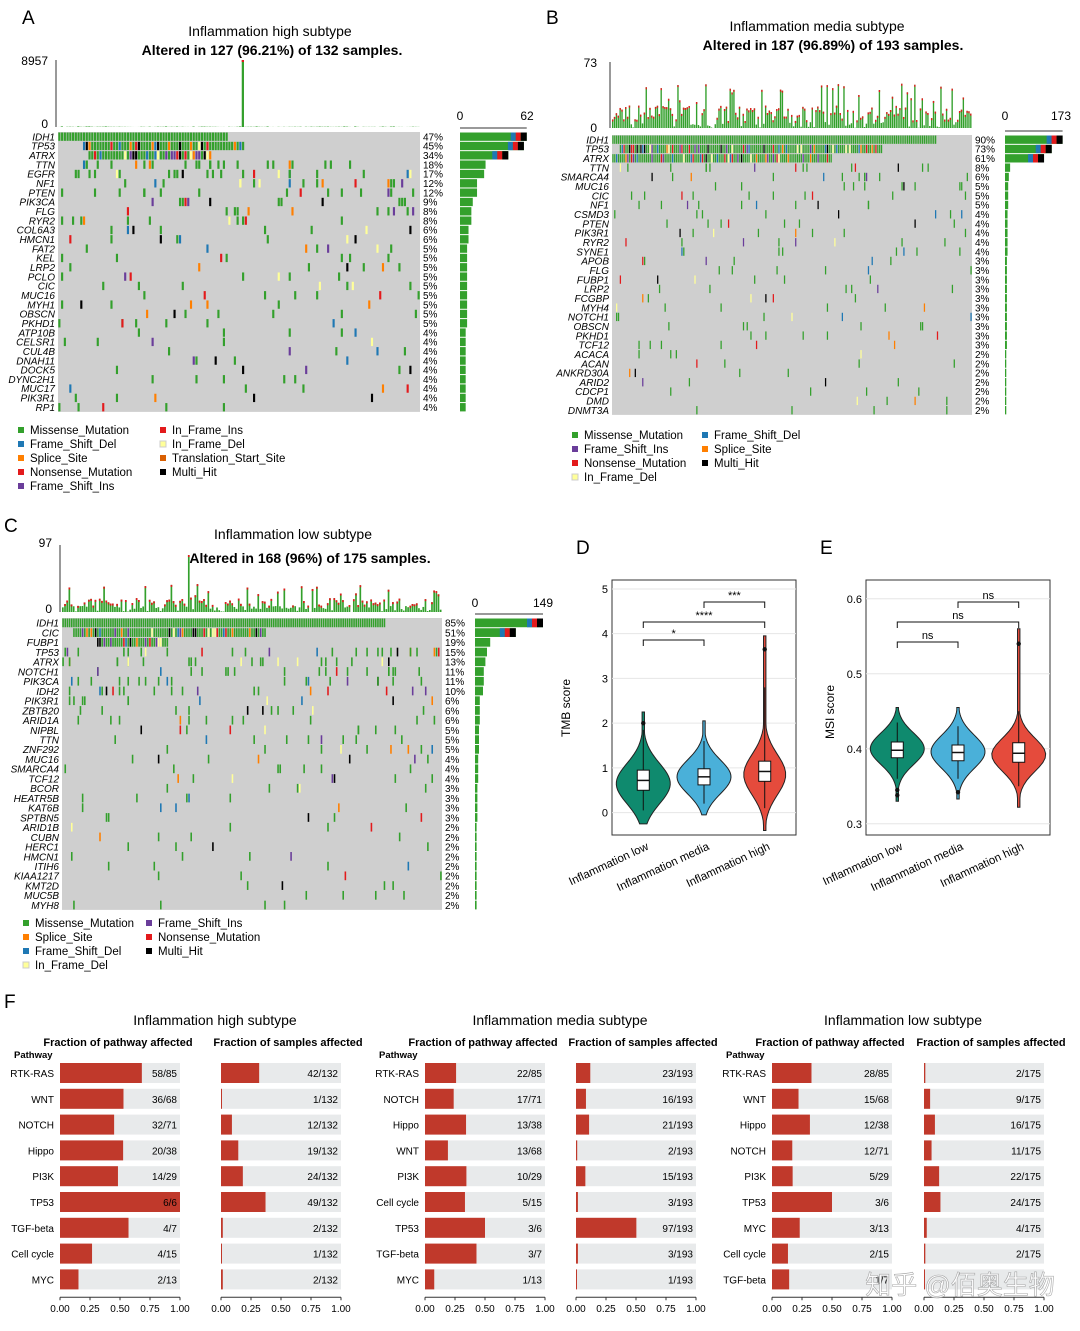  What do you see at coordinates (591, 327) in the screenshot?
I see `gene-label: OBSCN` at bounding box center [591, 327].